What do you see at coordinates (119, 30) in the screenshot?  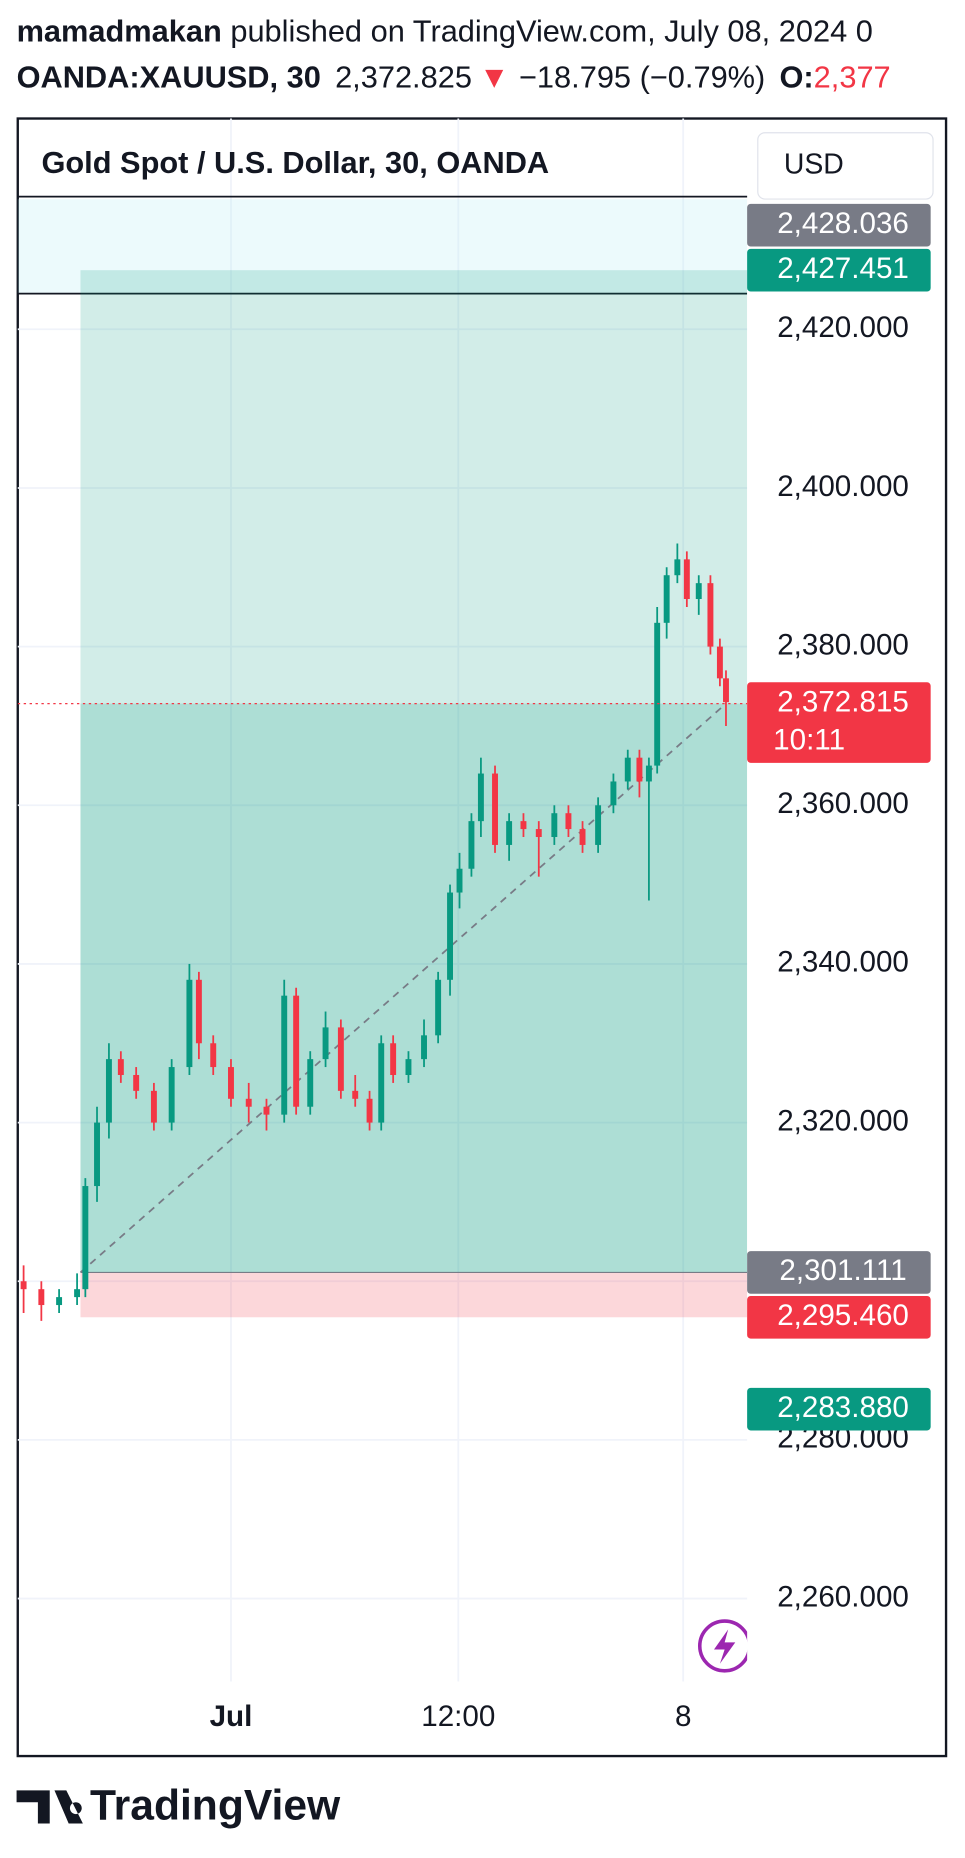 I see `author: mamadmakan` at bounding box center [119, 30].